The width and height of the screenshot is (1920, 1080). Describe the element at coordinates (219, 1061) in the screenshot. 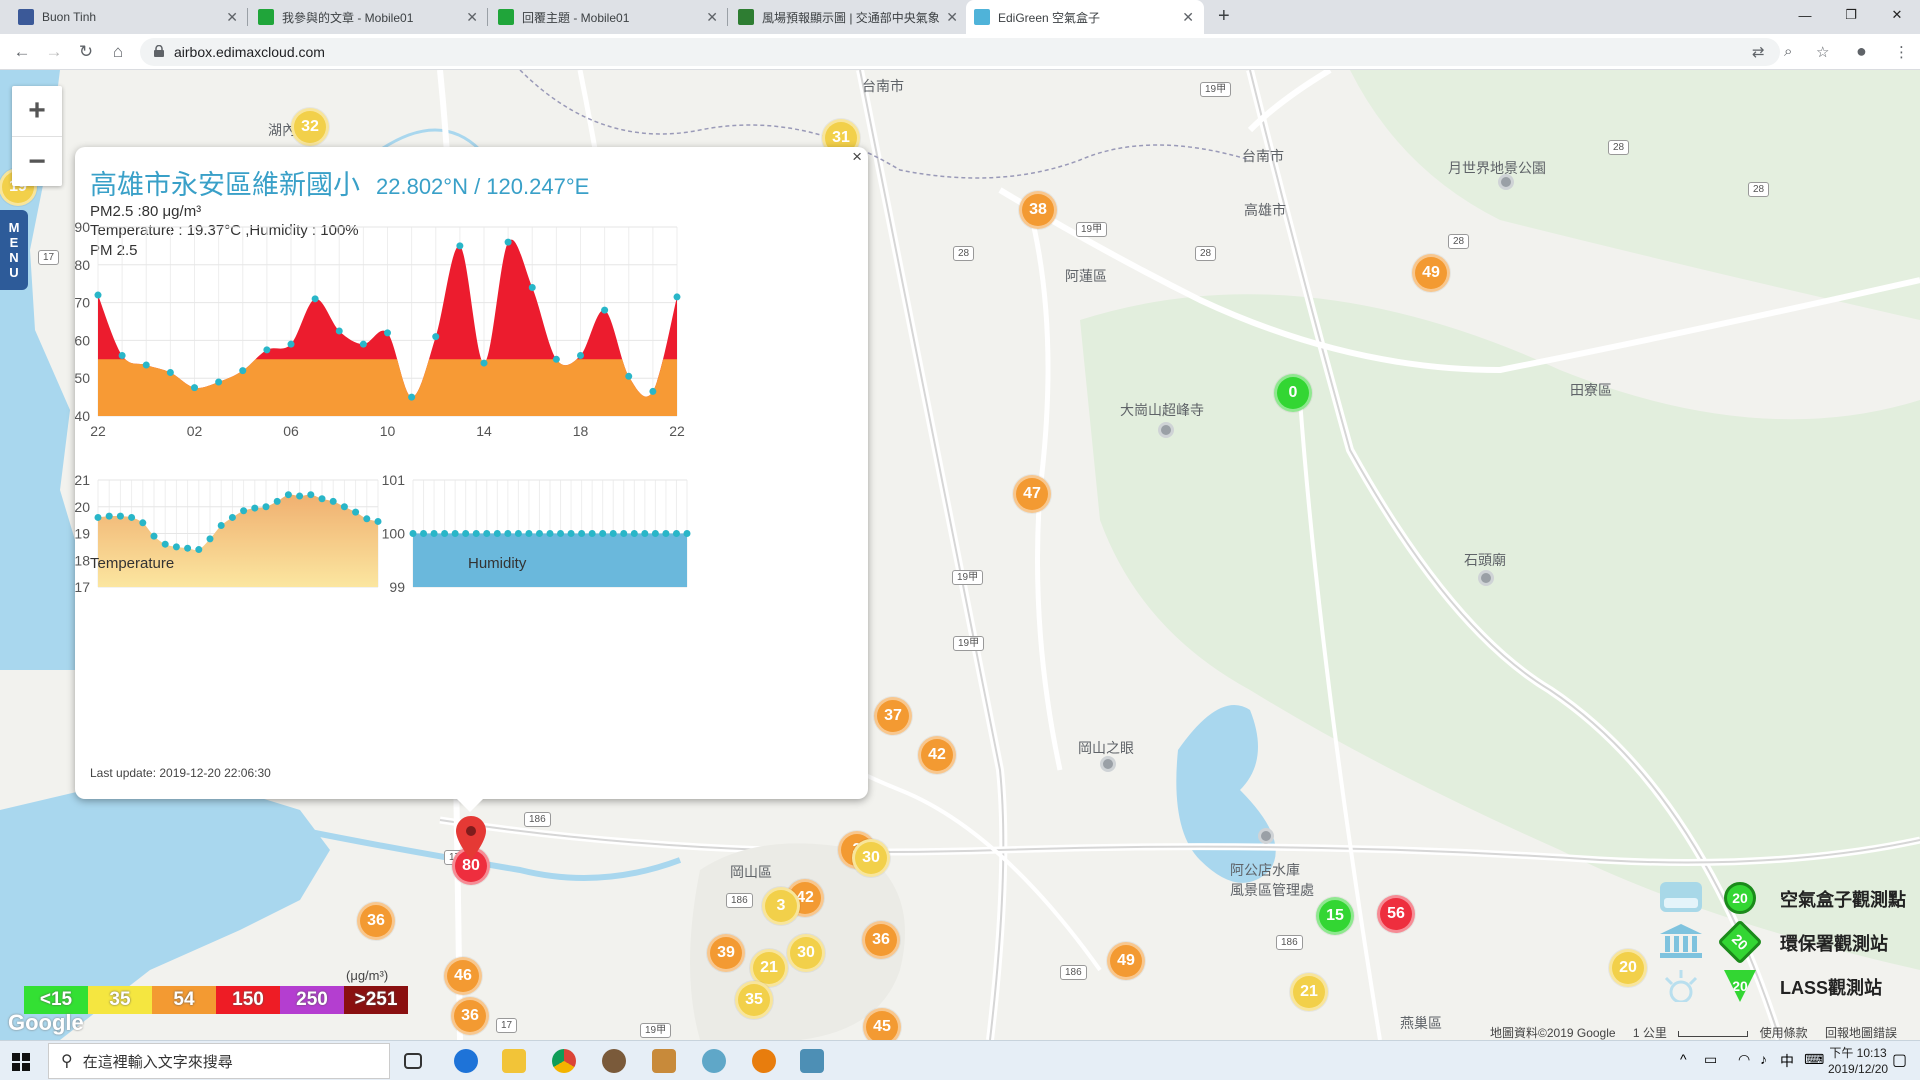

I see `taskbar-search-input: ⚲ 在這裡輸入文字來搜尋` at that location.